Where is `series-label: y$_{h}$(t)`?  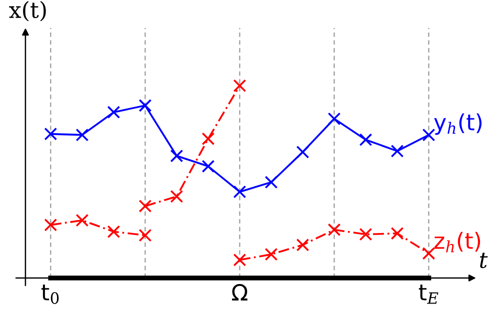 series-label: y$_{h}$(t) is located at coordinates (458, 124).